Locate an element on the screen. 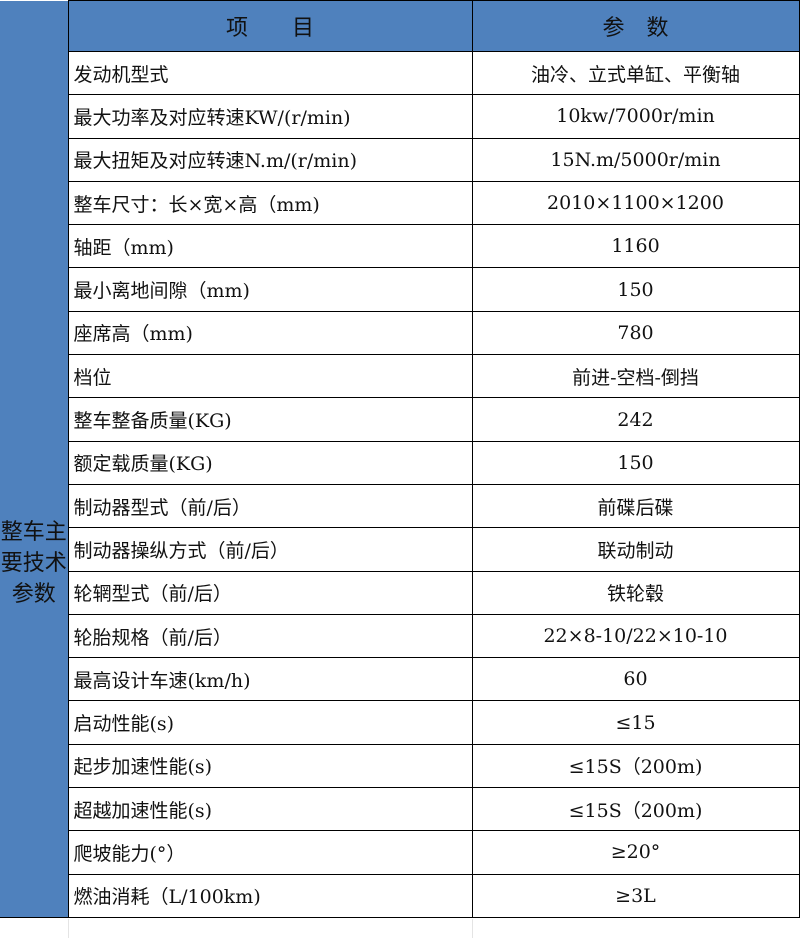  table-row: 轮辋型式（前/后） 铁轮毂 is located at coordinates (400, 592).